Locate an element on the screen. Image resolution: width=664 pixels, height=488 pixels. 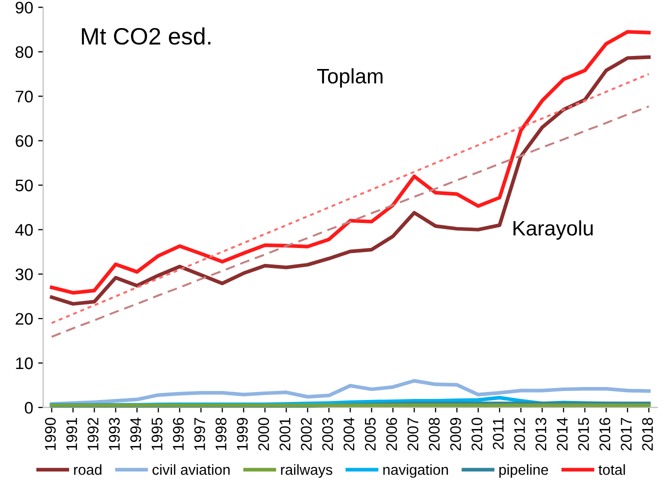
legend-label: pipeline is located at coordinates (523, 471).